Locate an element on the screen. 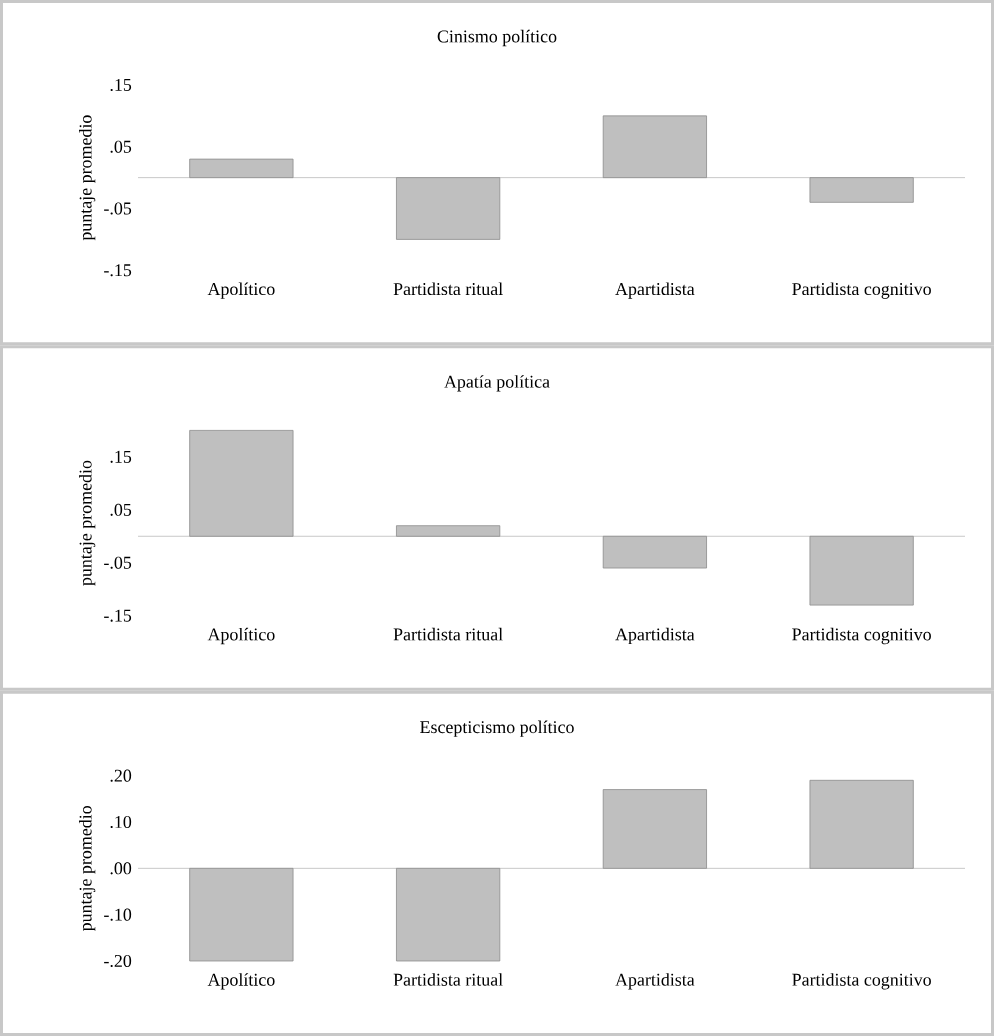 Image resolution: width=994 pixels, height=1036 pixels. y-tick-label: -.10 is located at coordinates (118, 914).